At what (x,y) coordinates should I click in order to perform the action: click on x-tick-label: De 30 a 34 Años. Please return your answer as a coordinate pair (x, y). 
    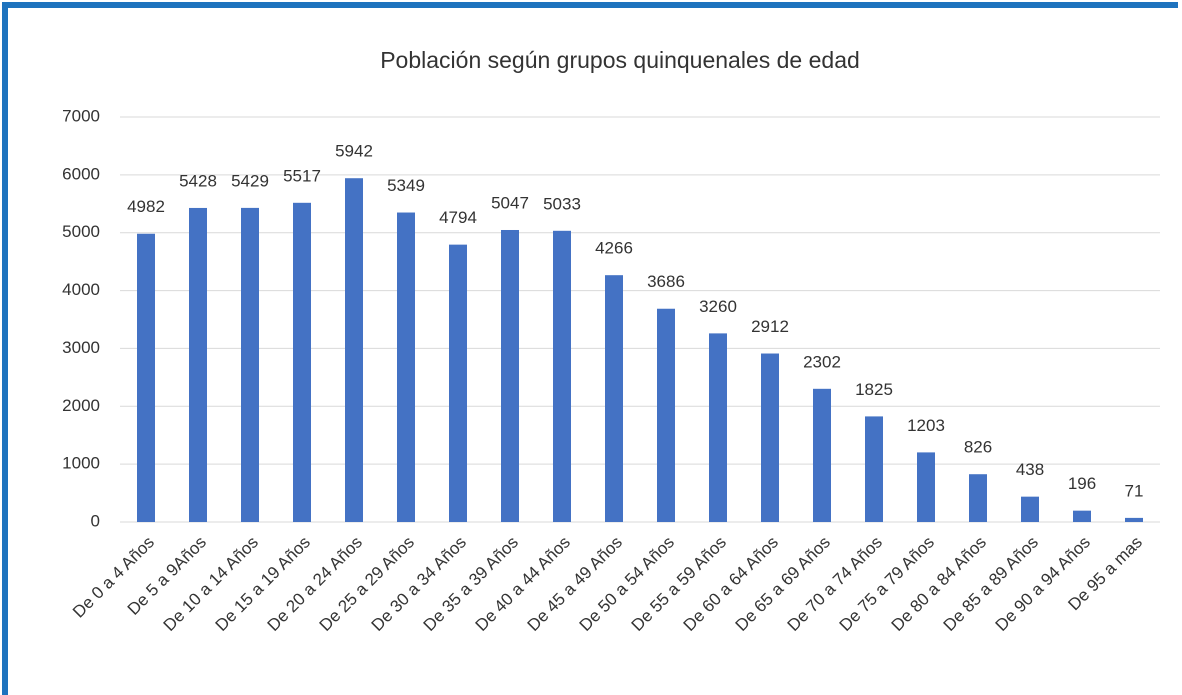
    Looking at the image, I should click on (419, 584).